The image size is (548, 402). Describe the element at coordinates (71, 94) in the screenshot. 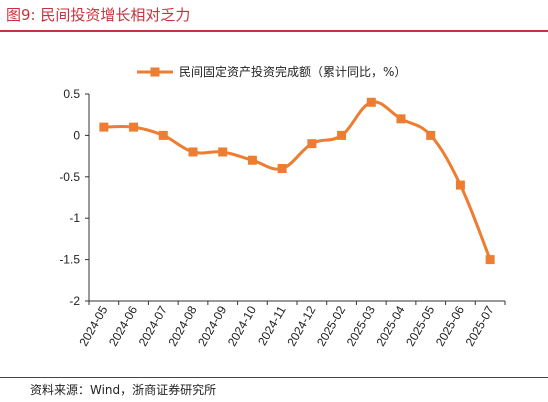

I see `y-tick-label: 0.5` at that location.